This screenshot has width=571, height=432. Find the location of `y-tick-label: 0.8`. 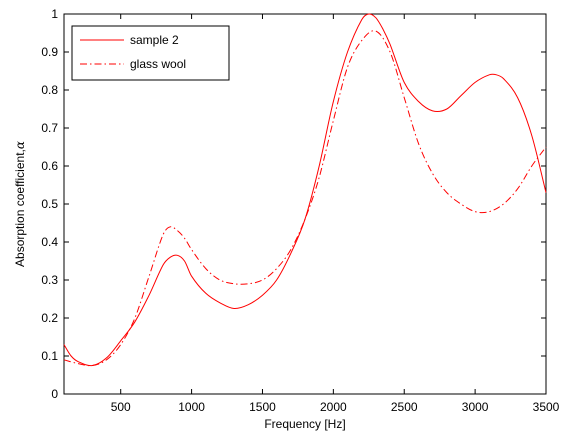

y-tick-label: 0.8 is located at coordinates (49, 90).